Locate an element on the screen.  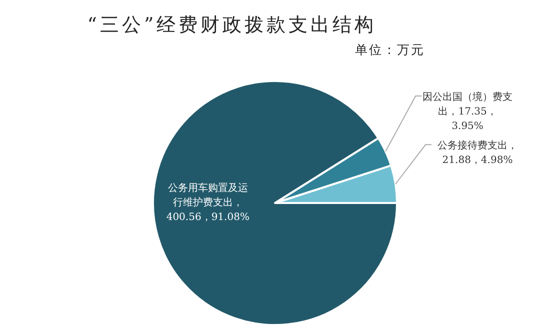
chart-subtitle: 单位：万元 is located at coordinates (390, 49).